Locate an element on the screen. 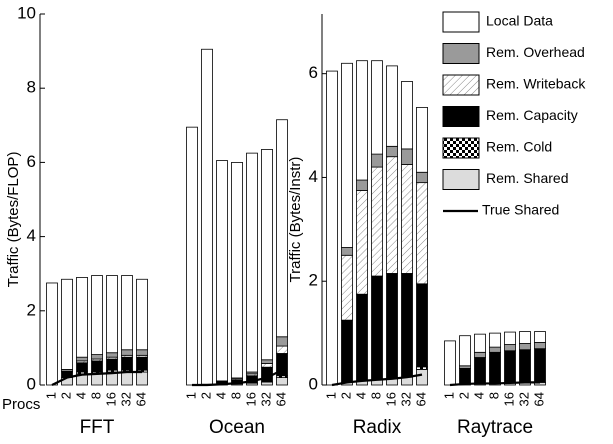 This screenshot has height=444, width=613. group-label: Raytrace is located at coordinates (495, 427).